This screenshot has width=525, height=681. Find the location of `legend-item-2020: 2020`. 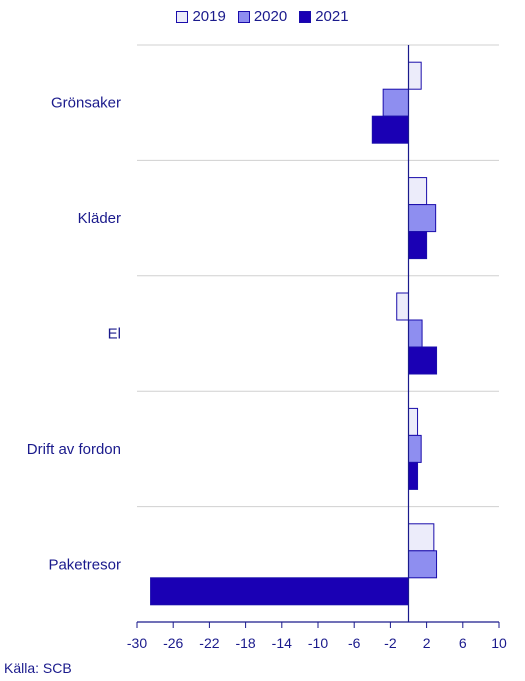

legend-item-2020: 2020 is located at coordinates (262, 16).